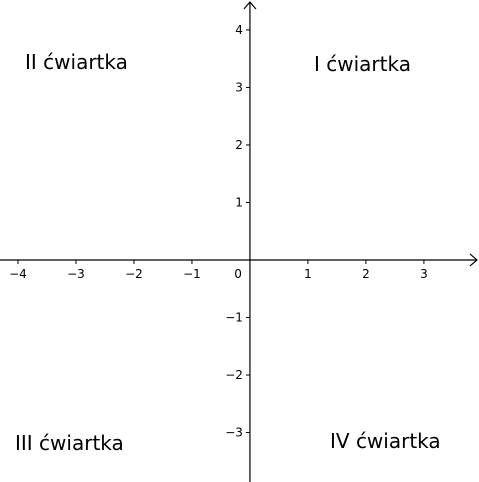  Describe the element at coordinates (234, 375) in the screenshot. I see `y-tick-label: −2` at that location.